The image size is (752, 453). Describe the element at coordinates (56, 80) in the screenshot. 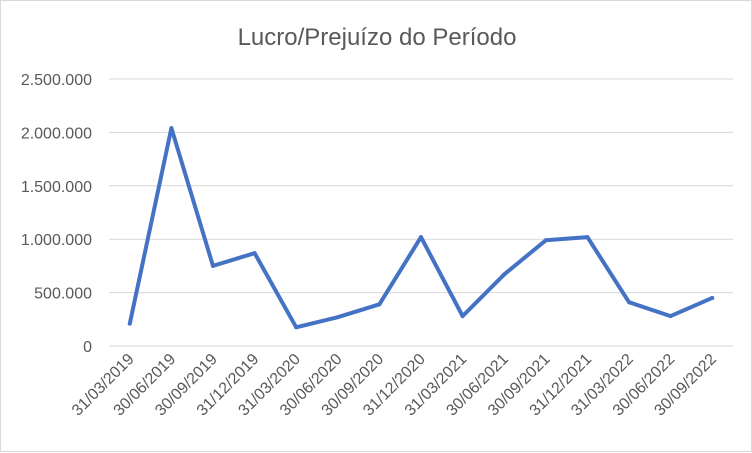

I see `y-tick-label: 2.500.000` at that location.